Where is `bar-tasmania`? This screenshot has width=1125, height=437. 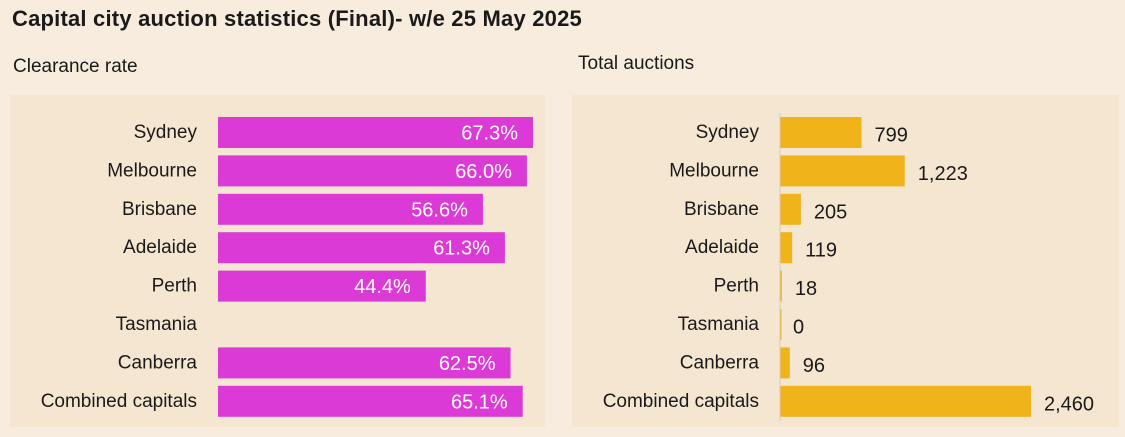 bar-tasmania is located at coordinates (781, 324).